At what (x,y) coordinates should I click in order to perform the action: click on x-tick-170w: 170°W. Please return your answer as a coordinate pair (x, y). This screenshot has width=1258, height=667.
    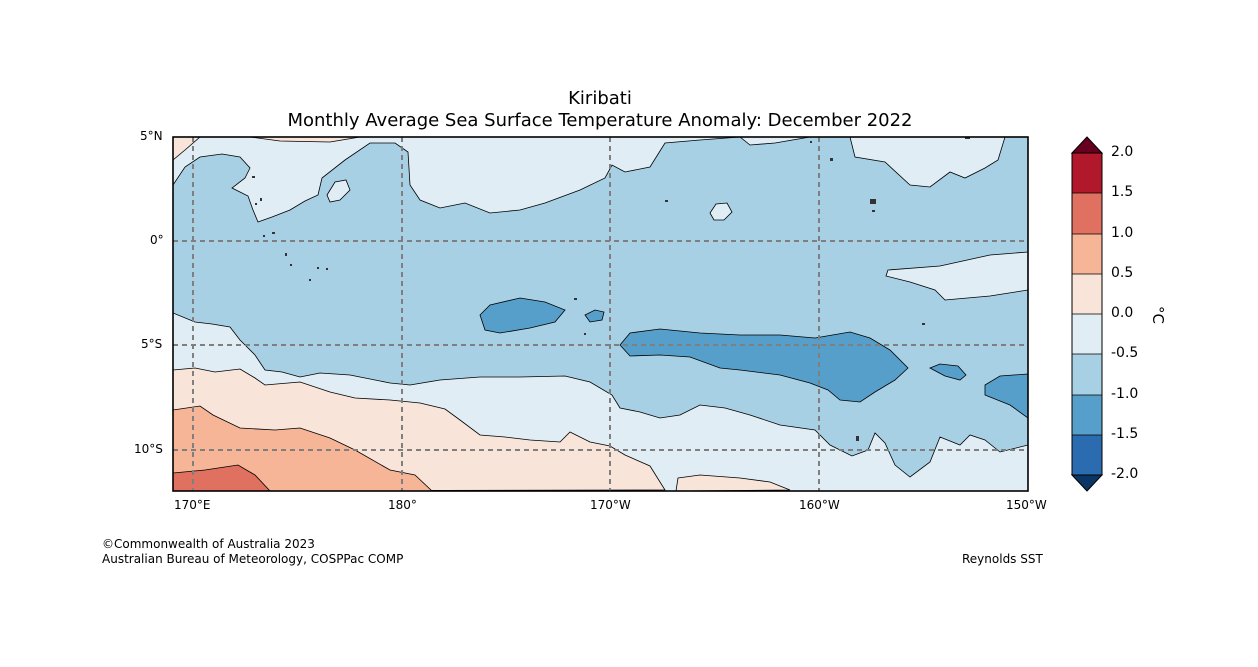
    Looking at the image, I should click on (610, 505).